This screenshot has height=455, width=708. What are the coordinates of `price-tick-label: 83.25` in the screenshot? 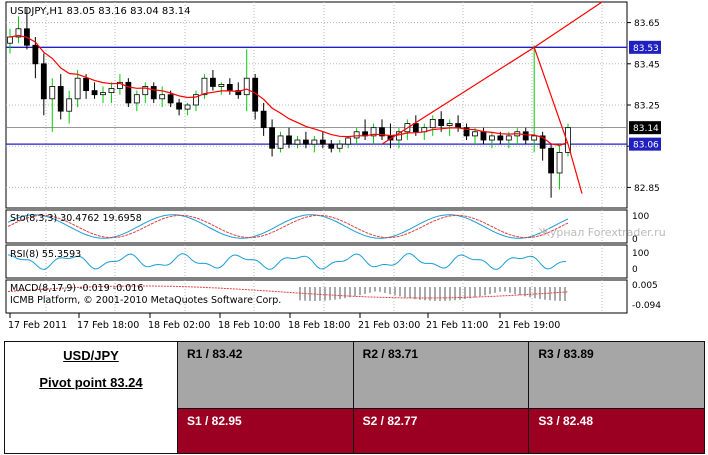 It's located at (647, 107).